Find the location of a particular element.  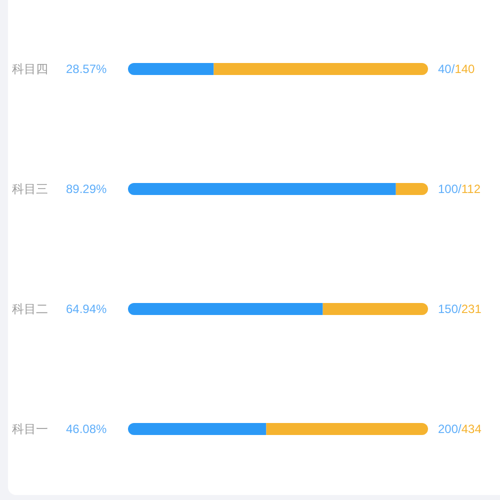

data-label: 64.94% is located at coordinates (87, 309).